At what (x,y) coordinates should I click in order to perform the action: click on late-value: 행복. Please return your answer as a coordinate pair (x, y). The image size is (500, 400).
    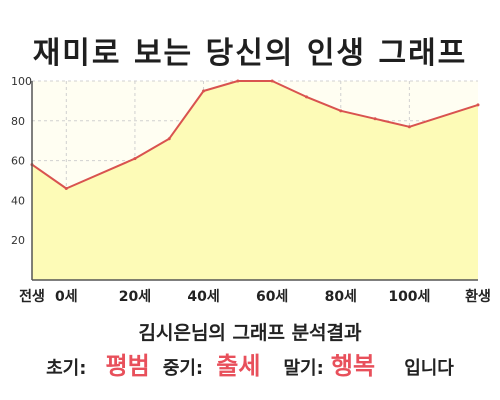
    Looking at the image, I should click on (353, 366).